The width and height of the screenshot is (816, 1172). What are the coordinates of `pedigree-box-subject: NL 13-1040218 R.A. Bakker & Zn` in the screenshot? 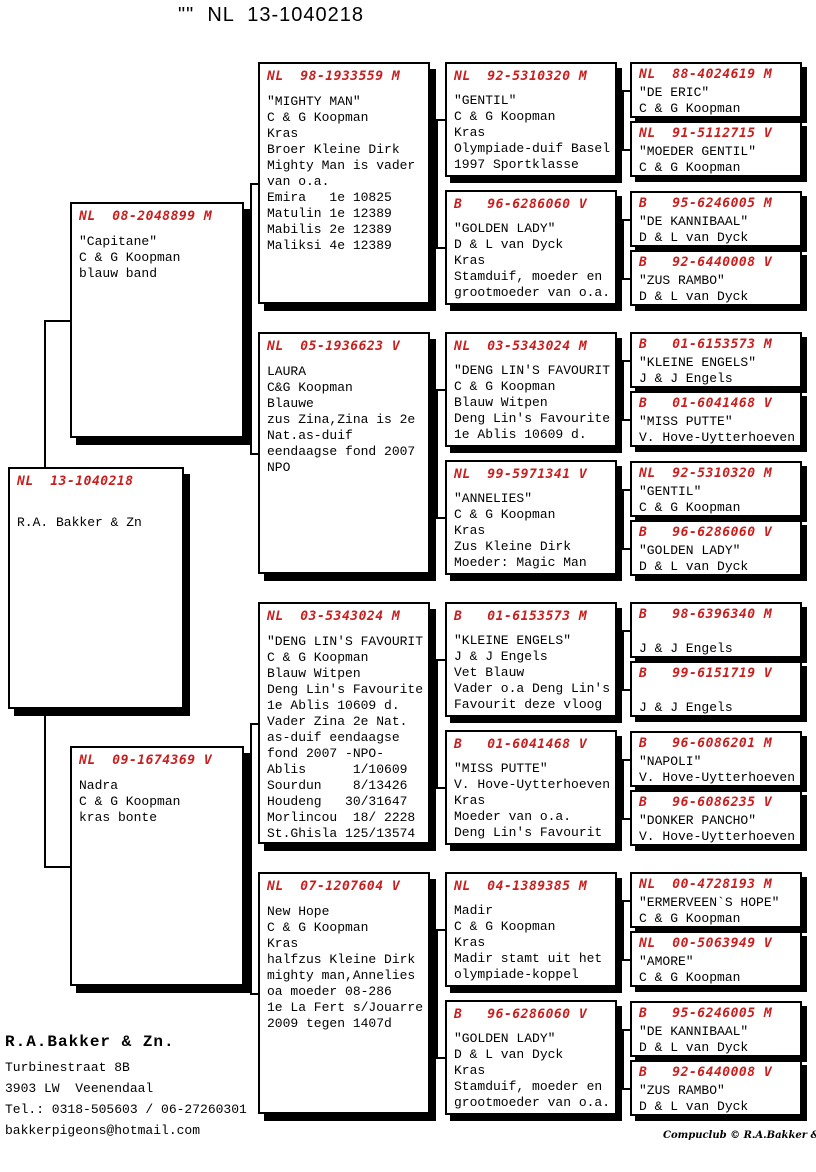 It's located at (96, 588).